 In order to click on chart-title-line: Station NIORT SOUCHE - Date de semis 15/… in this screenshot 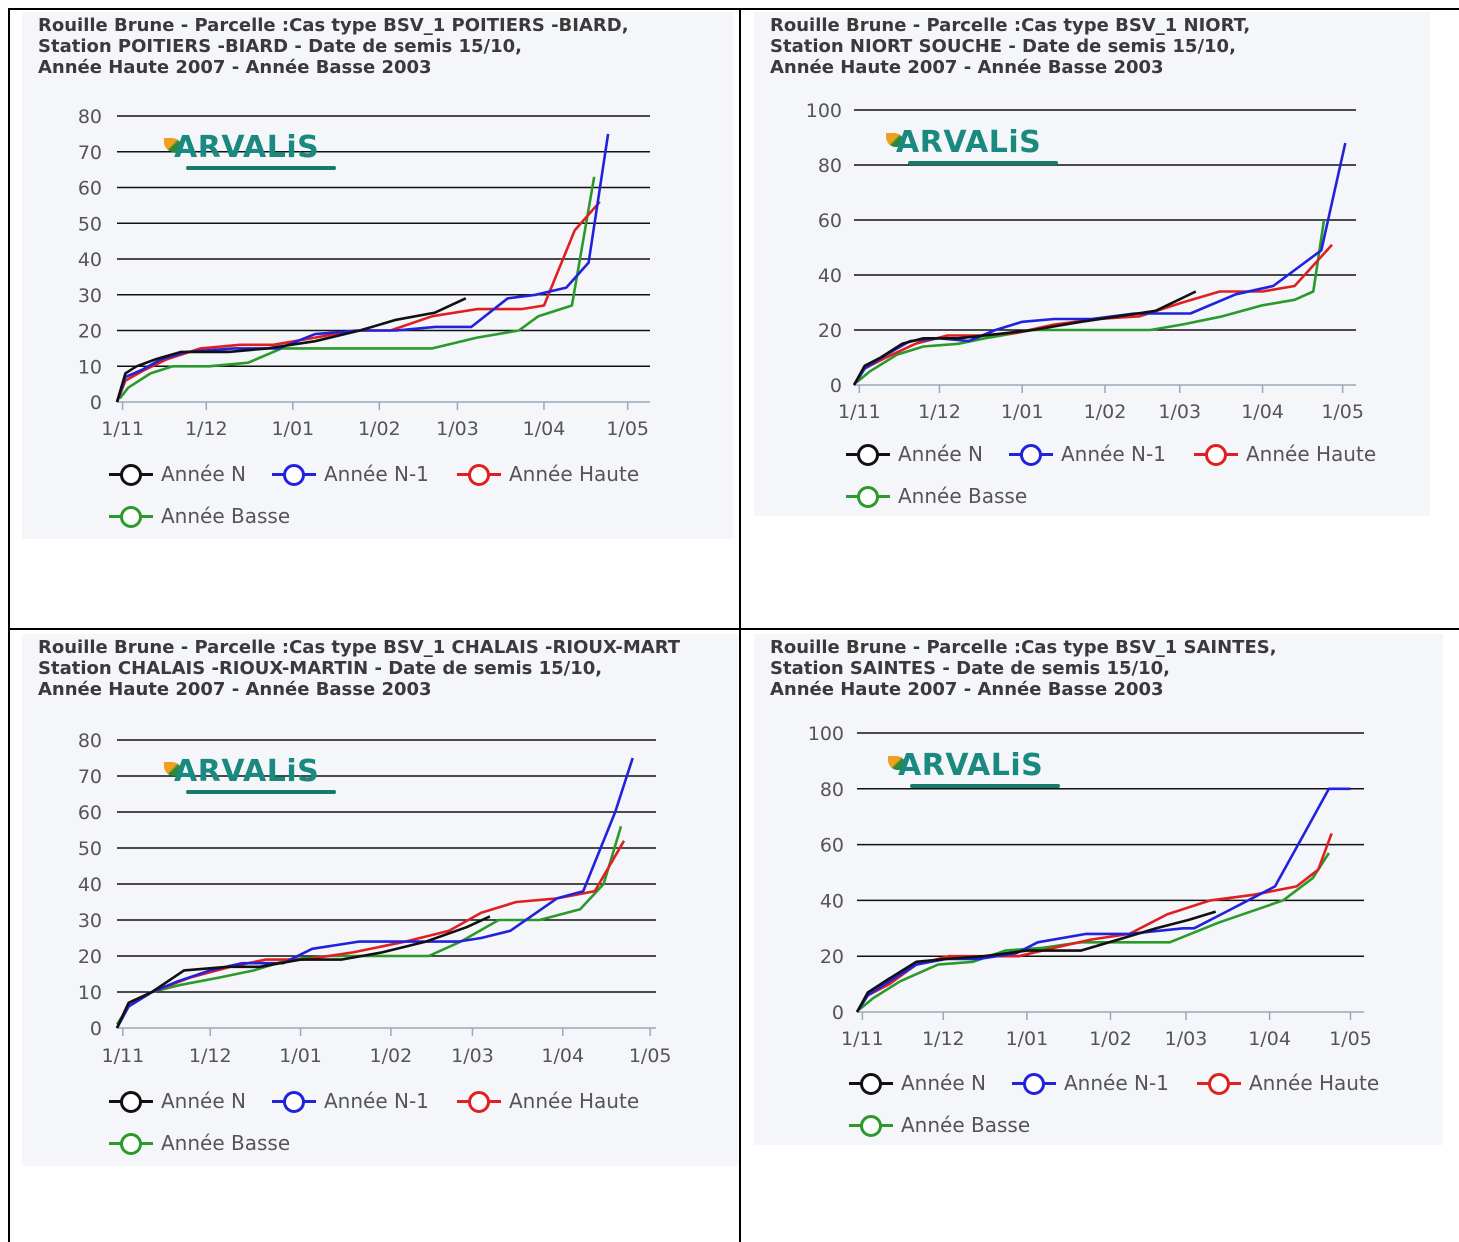, I will do `click(1003, 46)`.